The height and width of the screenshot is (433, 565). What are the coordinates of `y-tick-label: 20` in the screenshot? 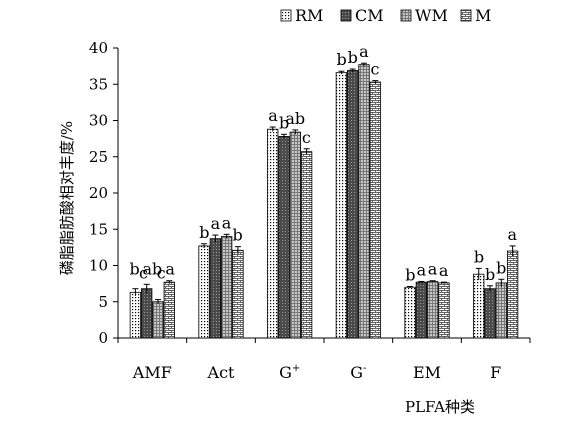 It's located at (98, 193).